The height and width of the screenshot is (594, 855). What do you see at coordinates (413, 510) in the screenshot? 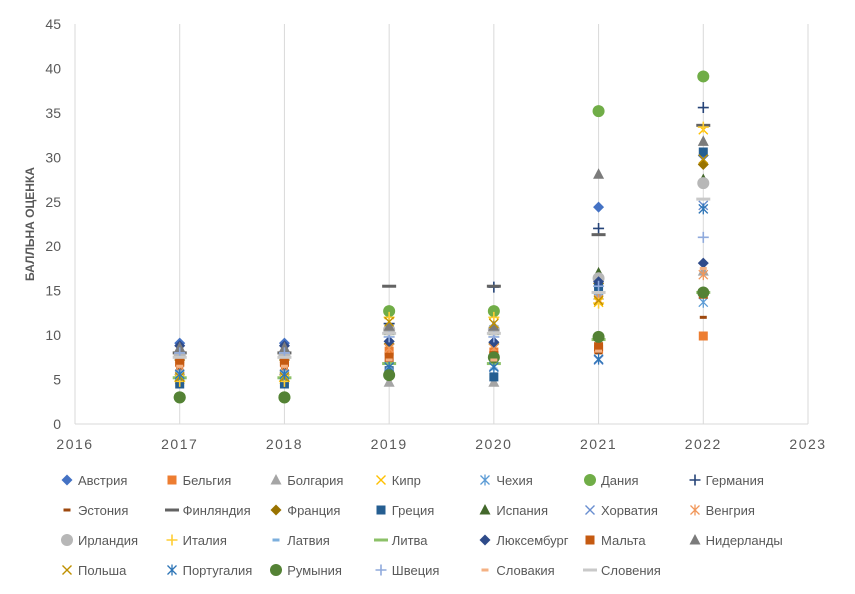
I see `legend-label: Греция` at bounding box center [413, 510].